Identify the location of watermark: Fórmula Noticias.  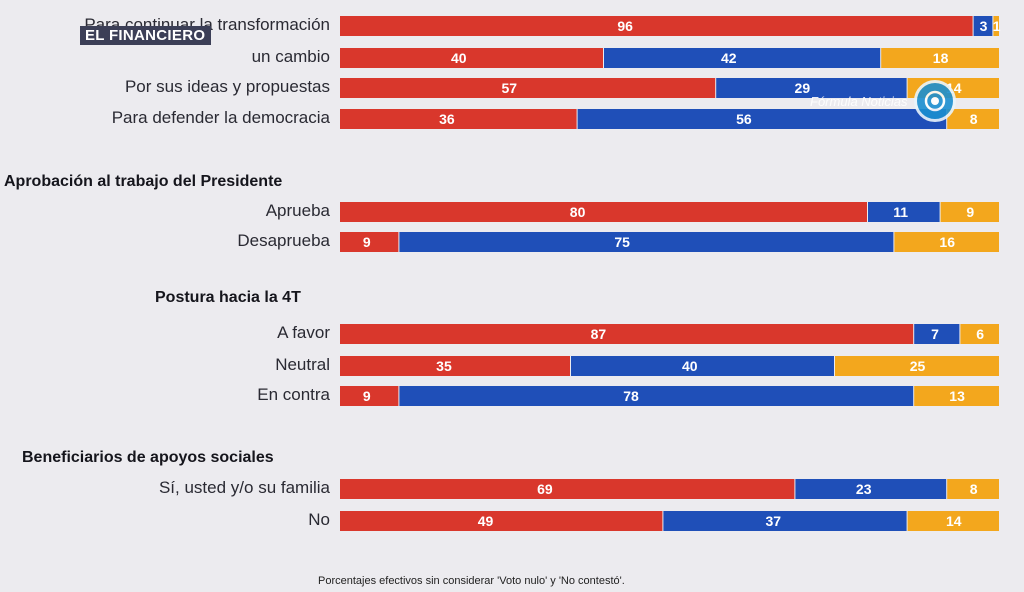
(883, 101).